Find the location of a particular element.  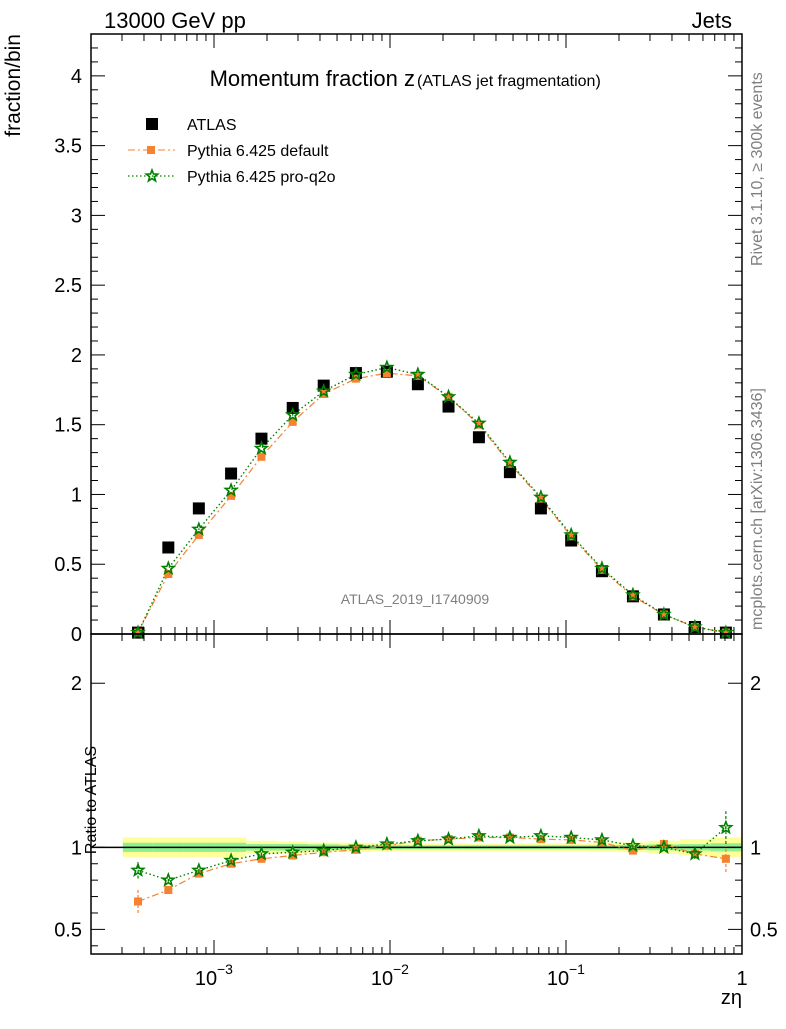

y-tick-label: 0.5 is located at coordinates (68, 565).